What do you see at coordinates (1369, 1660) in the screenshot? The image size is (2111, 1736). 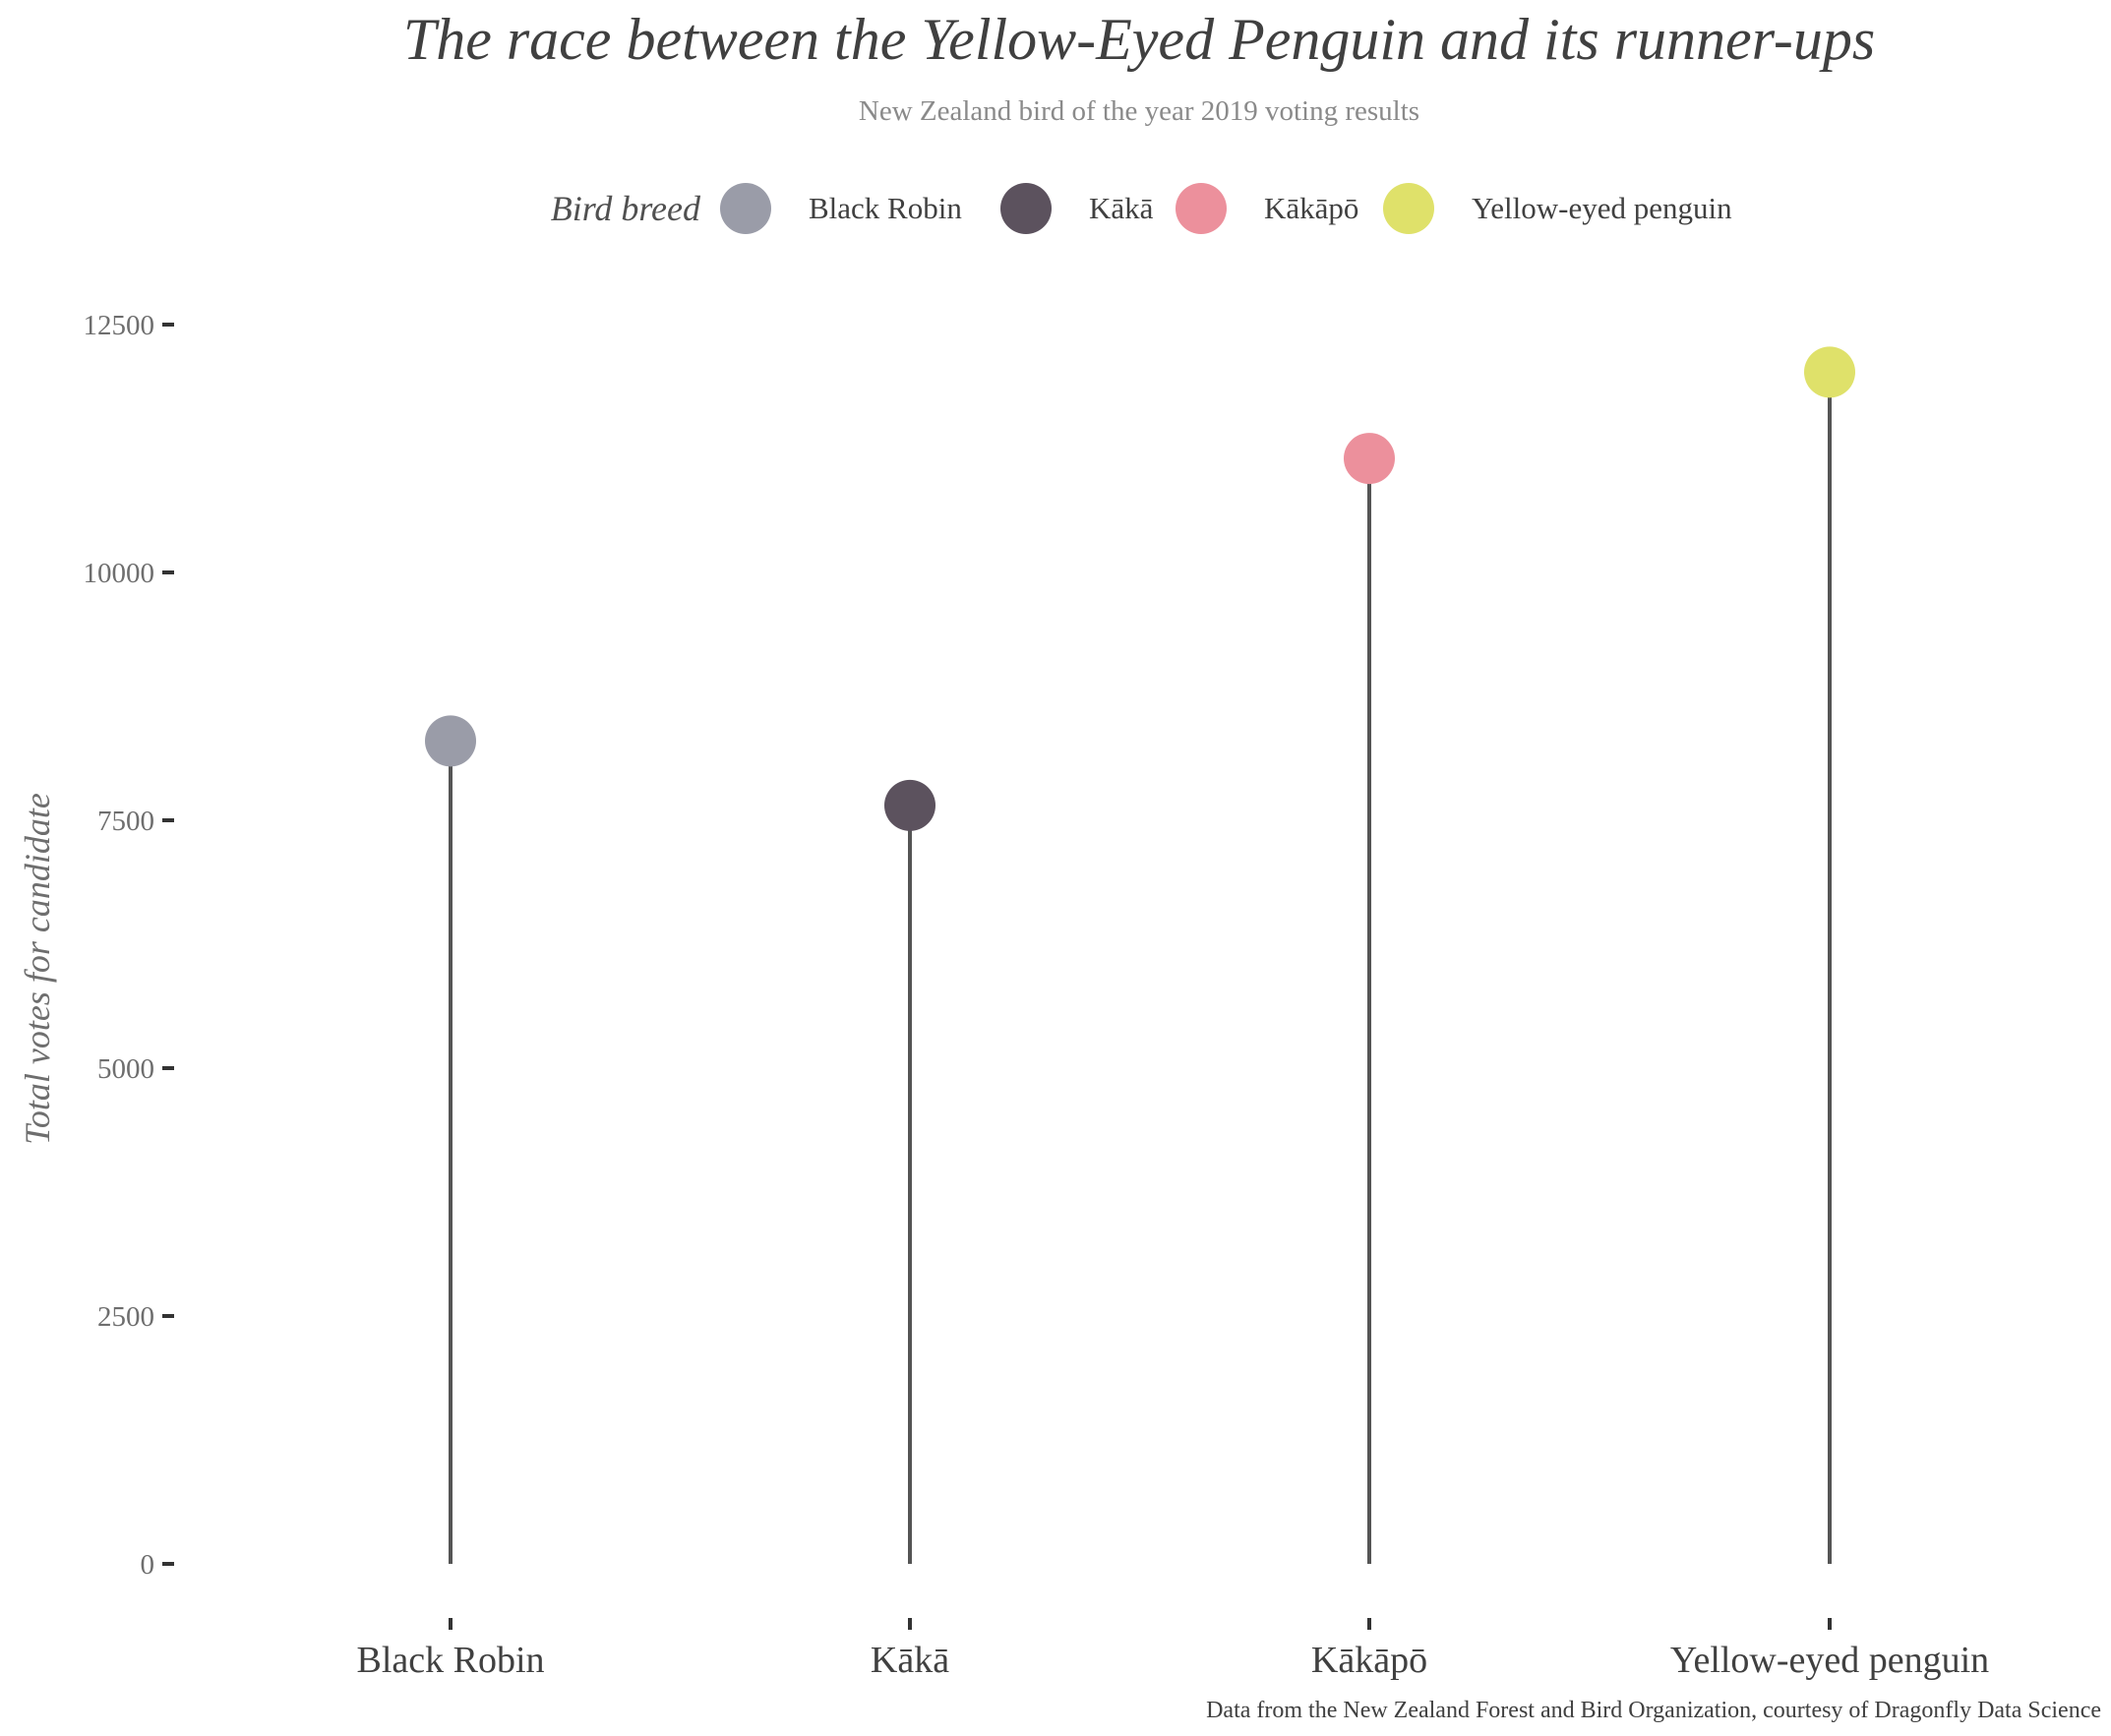 I see `x-tick-label: Kākāpō` at bounding box center [1369, 1660].